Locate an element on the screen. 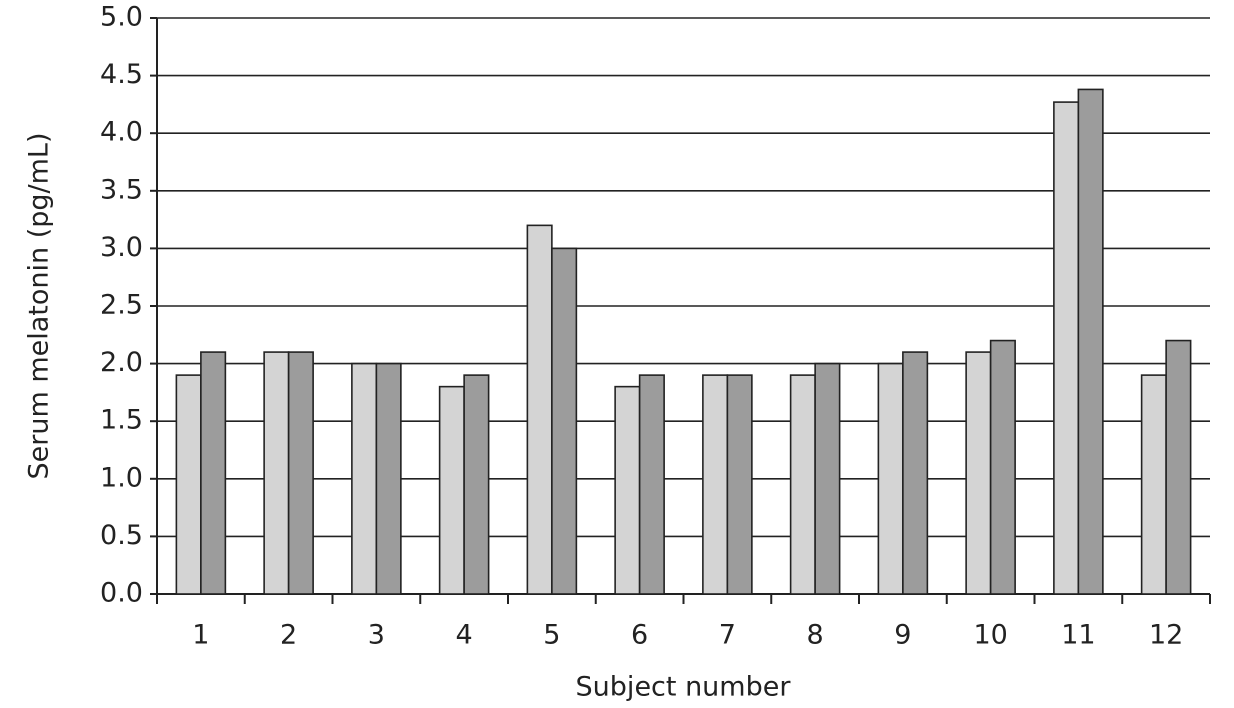 The width and height of the screenshot is (1234, 708). y-tick-label: 3.0 is located at coordinates (121, 247).